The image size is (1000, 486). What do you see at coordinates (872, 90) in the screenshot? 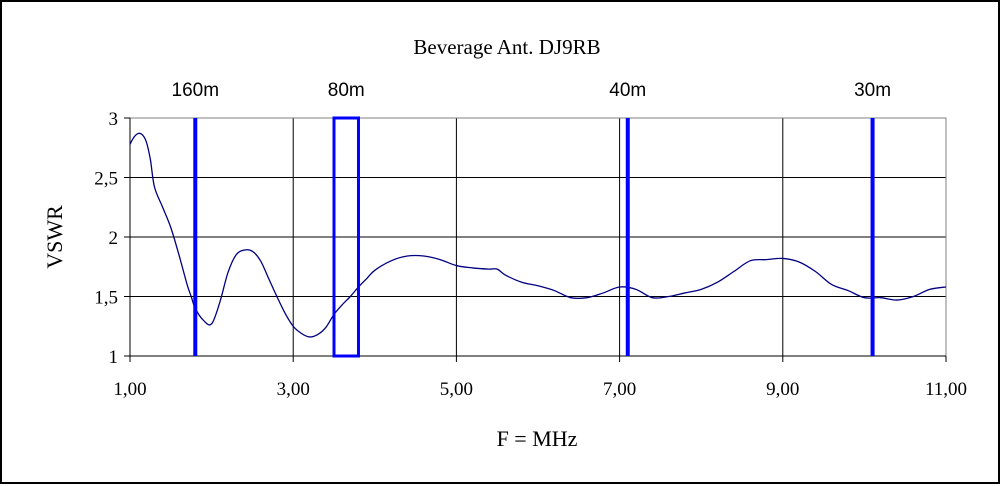
I see `band-label-30m: 30m` at bounding box center [872, 90].